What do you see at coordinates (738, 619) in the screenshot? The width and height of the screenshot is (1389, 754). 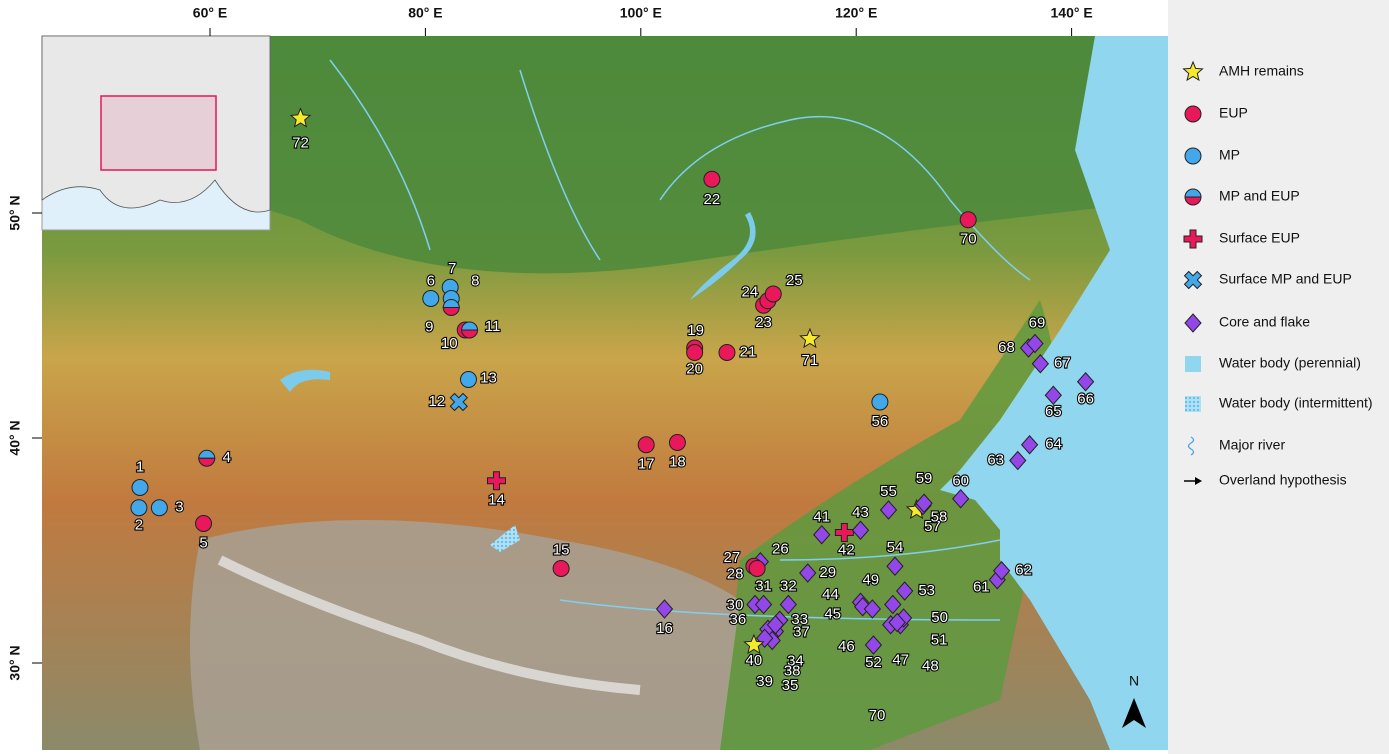 I see `site-label: 36` at bounding box center [738, 619].